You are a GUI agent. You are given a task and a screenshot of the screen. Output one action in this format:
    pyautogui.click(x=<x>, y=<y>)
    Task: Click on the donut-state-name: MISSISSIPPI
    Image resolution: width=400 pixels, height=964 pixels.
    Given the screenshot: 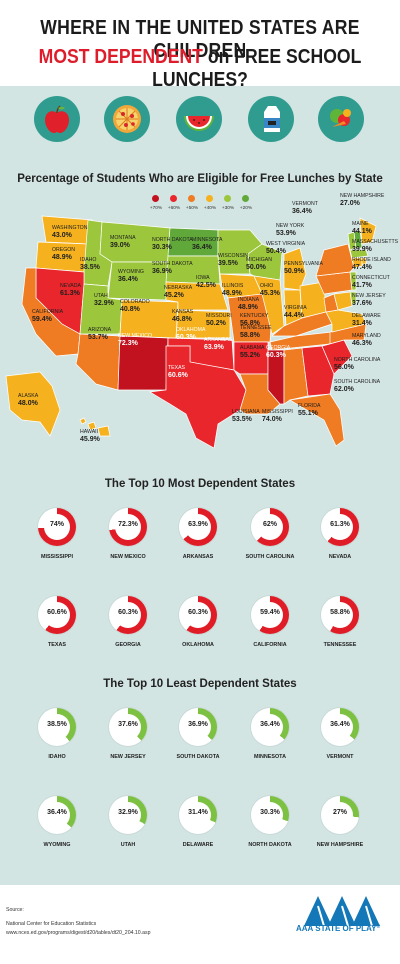 What is the action you would take?
    pyautogui.click(x=57, y=557)
    